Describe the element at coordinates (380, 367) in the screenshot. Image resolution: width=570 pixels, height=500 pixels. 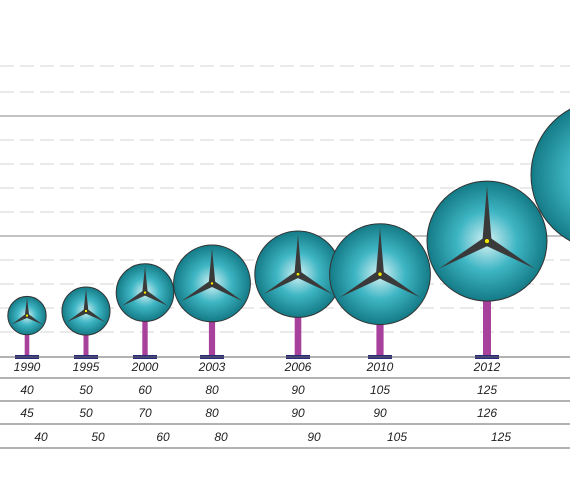
I see `year-label: 2010` at that location.